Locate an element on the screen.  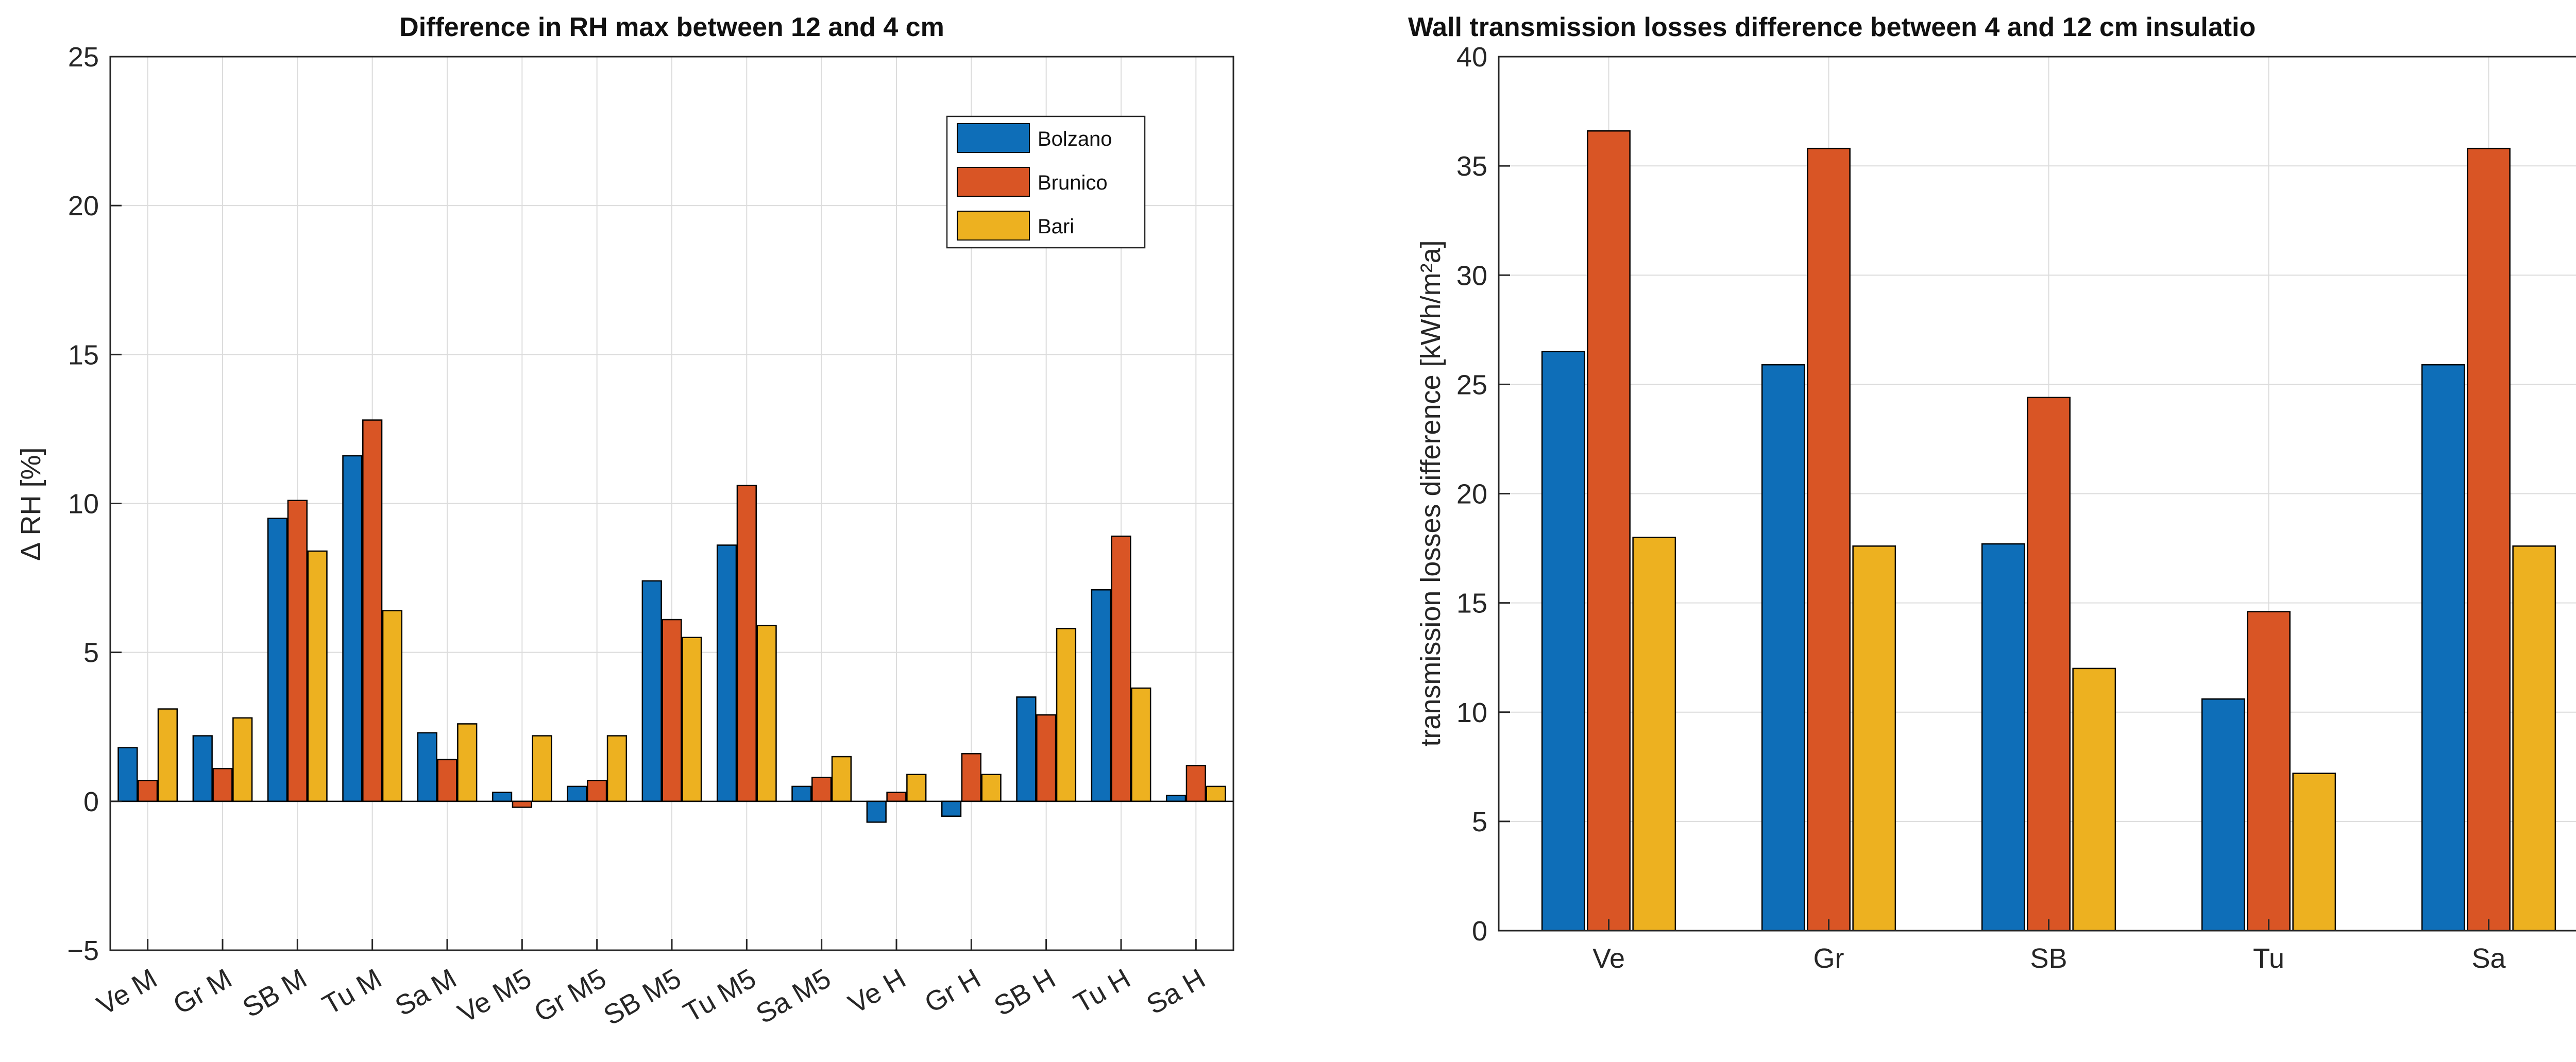
x-tick-label-gr-h: Gr H is located at coordinates (953, 991).